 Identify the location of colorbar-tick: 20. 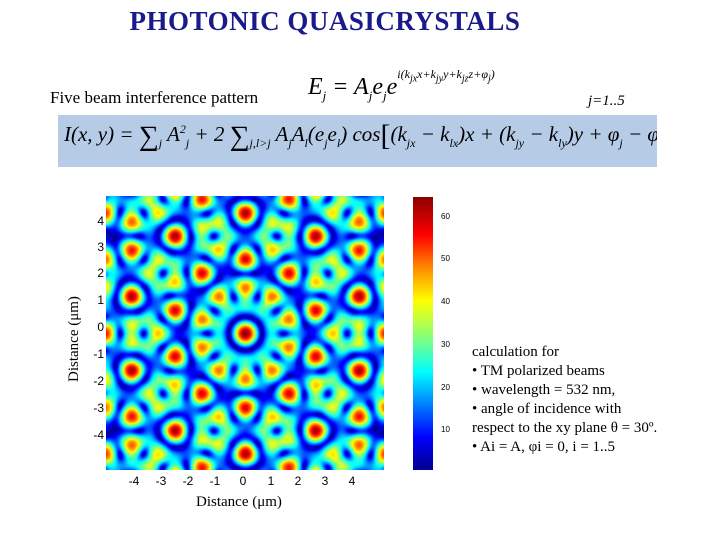
(445, 387).